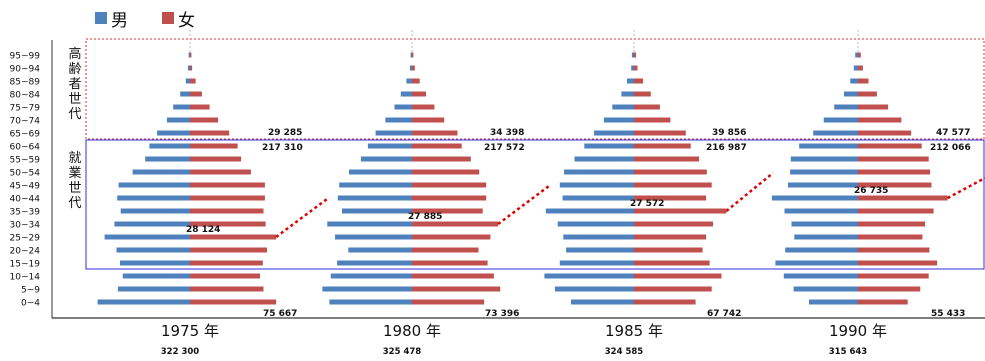 The height and width of the screenshot is (361, 985). Describe the element at coordinates (402, 352) in the screenshot. I see `total-population-label: 325 478` at that location.